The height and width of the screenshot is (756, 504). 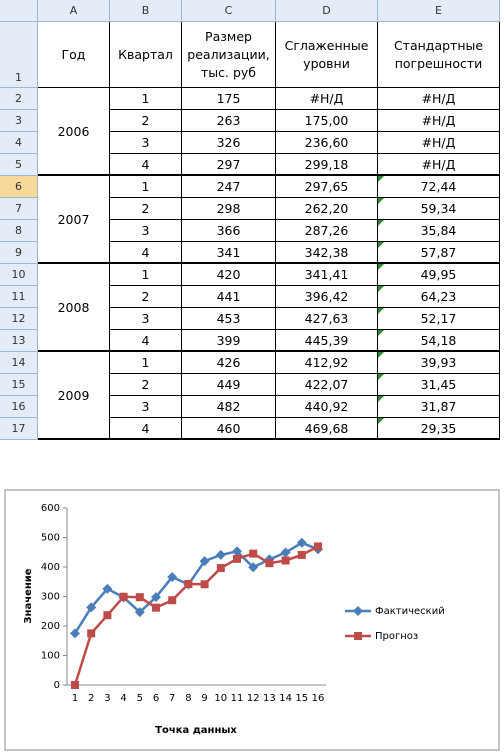 I want to click on data-cell: 31,45, so click(x=439, y=385).